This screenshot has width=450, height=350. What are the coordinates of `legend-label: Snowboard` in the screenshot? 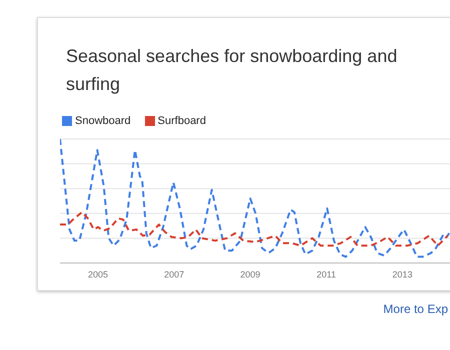 It's located at (103, 121).